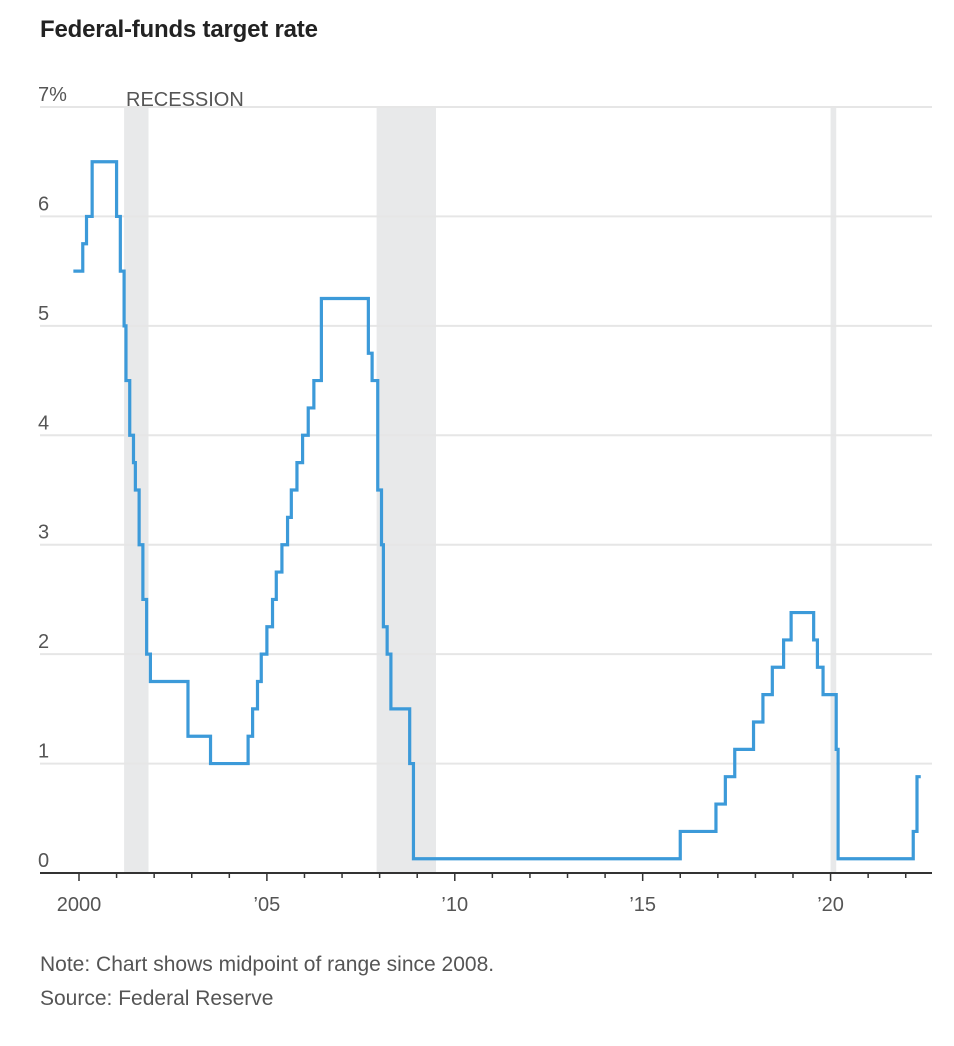 This screenshot has height=1046, width=954. Describe the element at coordinates (43, 642) in the screenshot. I see `y-tick-label-2: 2` at that location.